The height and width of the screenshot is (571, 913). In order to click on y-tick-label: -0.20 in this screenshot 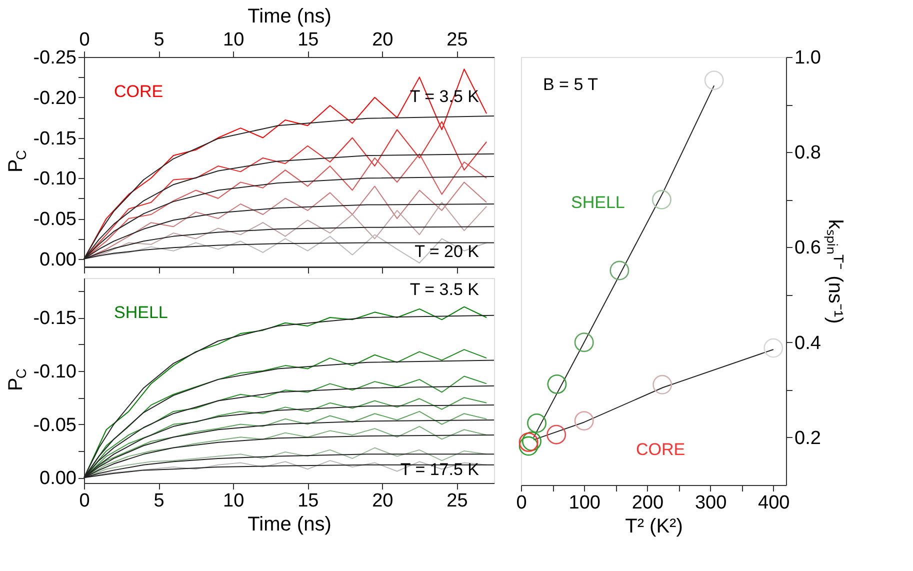, I will do `click(54, 98)`.